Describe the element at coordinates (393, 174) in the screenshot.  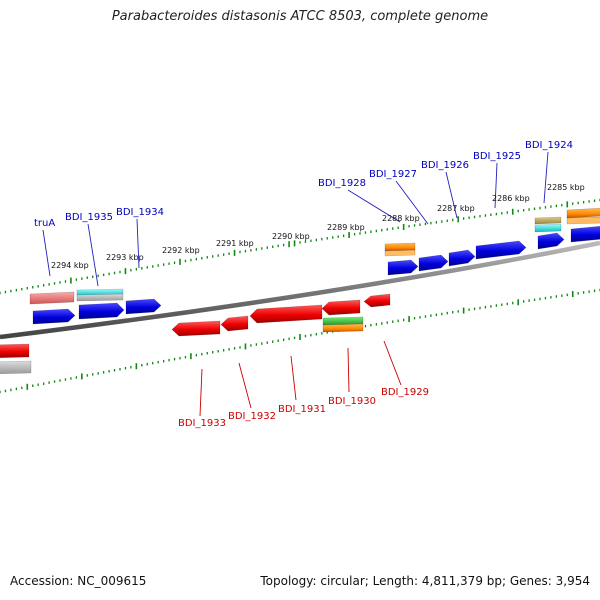
I see `gene-label-BDI_1927: BDI_1927` at that location.